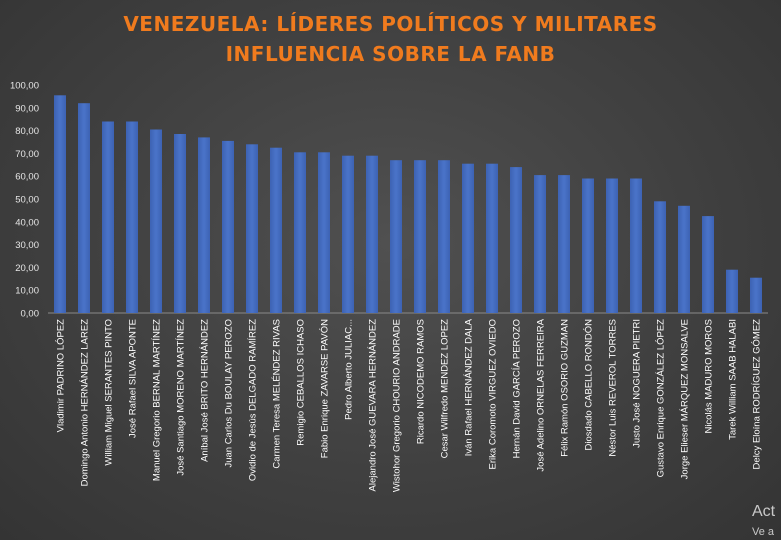  What do you see at coordinates (181, 397) in the screenshot?
I see `x-category-label: José Santiago MORENO MARTÍNEZ` at bounding box center [181, 397].